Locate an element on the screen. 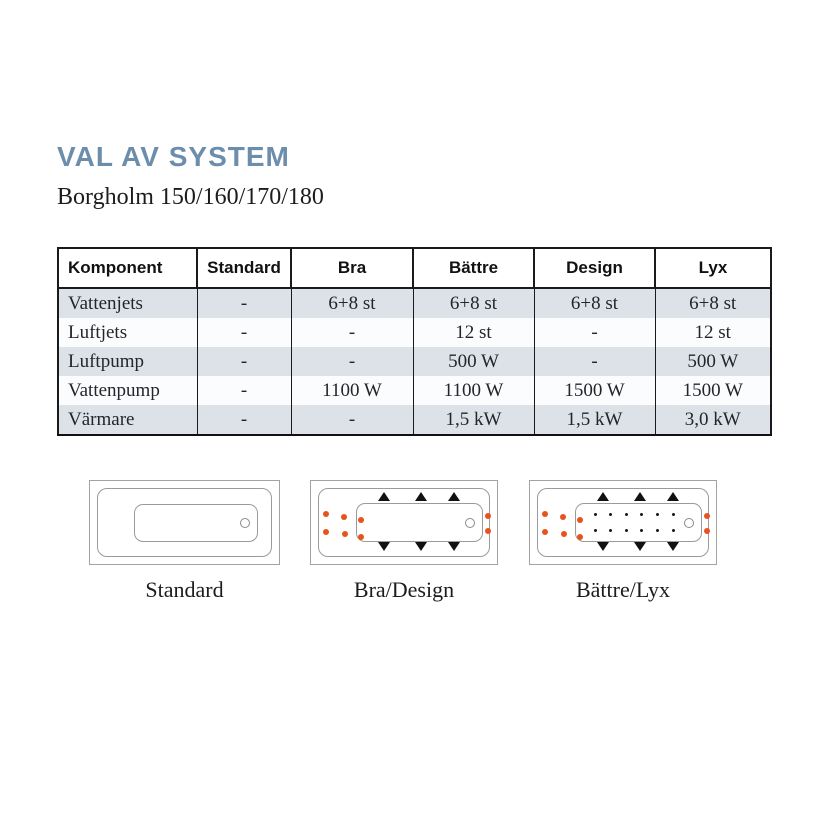 This screenshot has height=828, width=828. component-label: Vattenjets is located at coordinates (127, 303).